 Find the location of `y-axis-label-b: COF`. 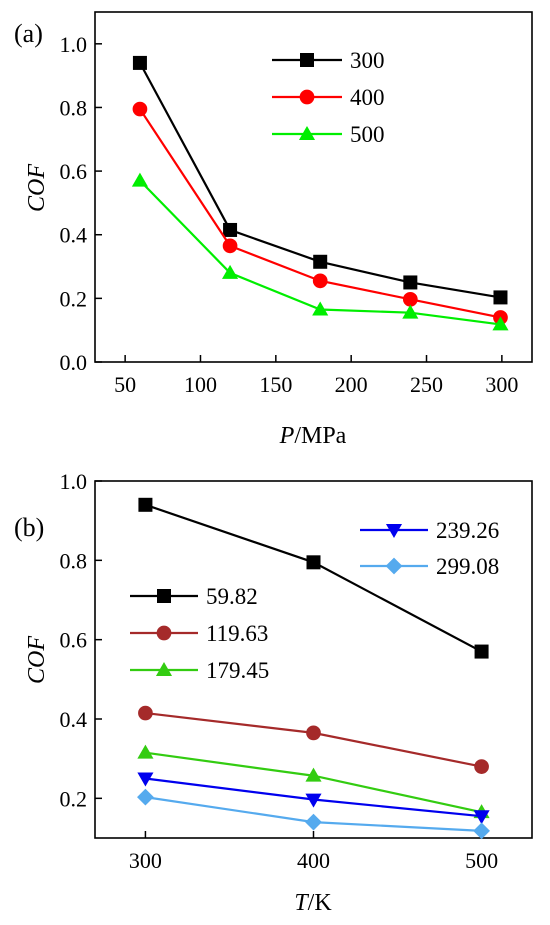

y-axis-label-b: COF is located at coordinates (37, 660).